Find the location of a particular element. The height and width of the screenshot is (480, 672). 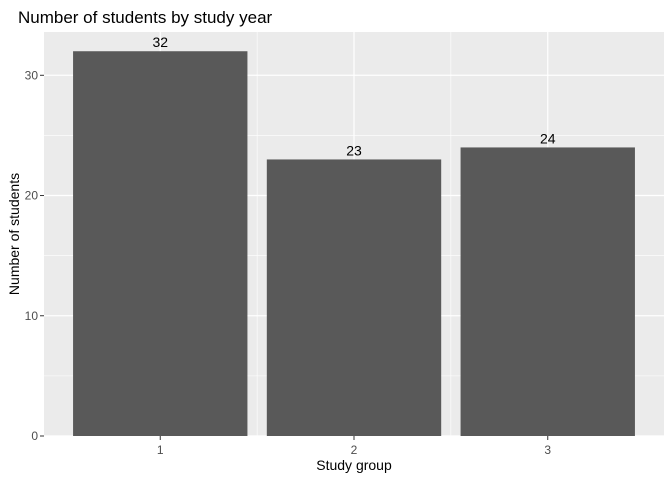

x-tick-label: 1 is located at coordinates (160, 450).